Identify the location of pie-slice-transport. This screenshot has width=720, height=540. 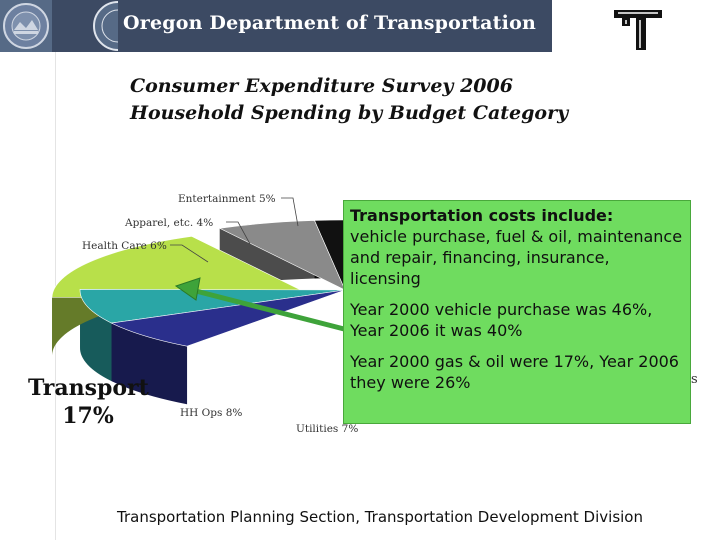
(184, 267).